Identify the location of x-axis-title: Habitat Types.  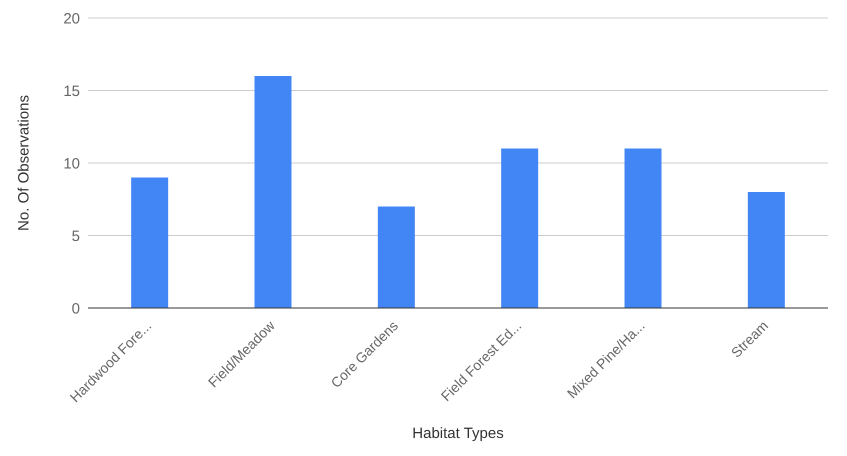
(458, 433).